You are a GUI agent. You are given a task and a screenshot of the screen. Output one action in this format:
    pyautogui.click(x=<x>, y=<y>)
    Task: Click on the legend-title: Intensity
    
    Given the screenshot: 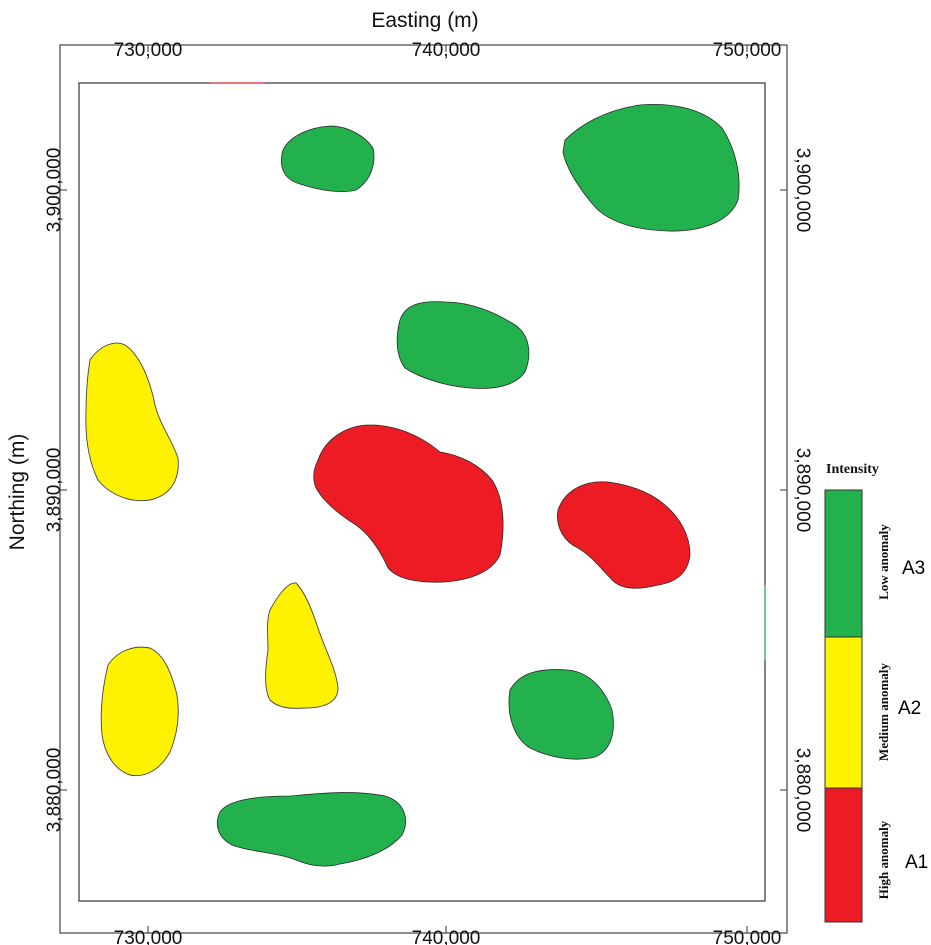 What is the action you would take?
    pyautogui.click(x=852, y=469)
    